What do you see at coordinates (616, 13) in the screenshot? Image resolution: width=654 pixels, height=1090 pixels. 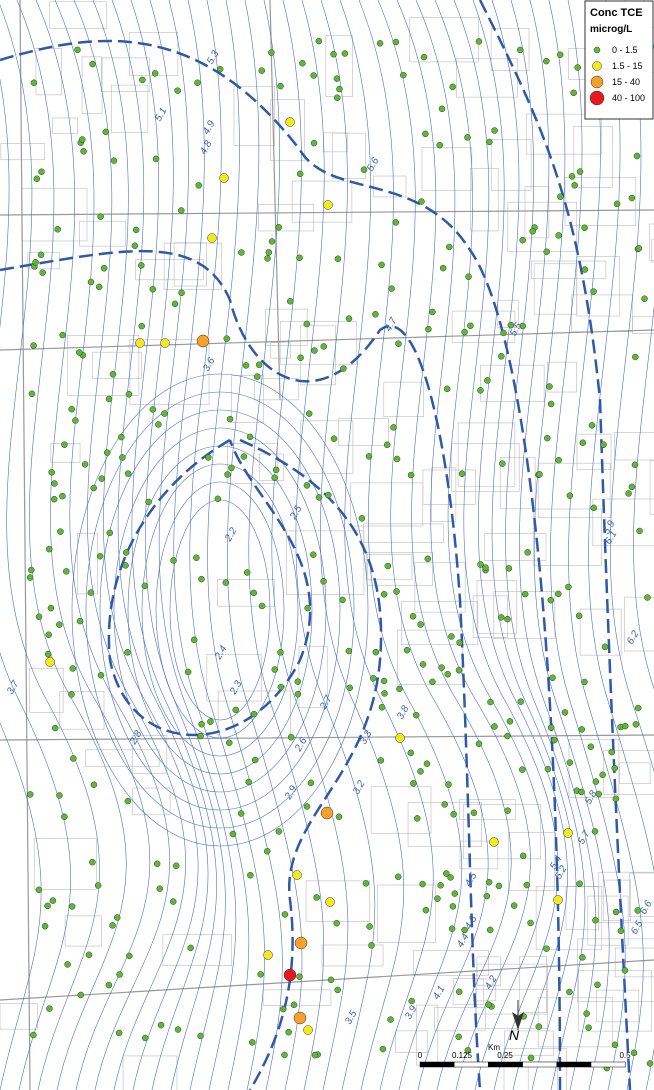 I see `legend-title: Conc TCE` at bounding box center [616, 13].